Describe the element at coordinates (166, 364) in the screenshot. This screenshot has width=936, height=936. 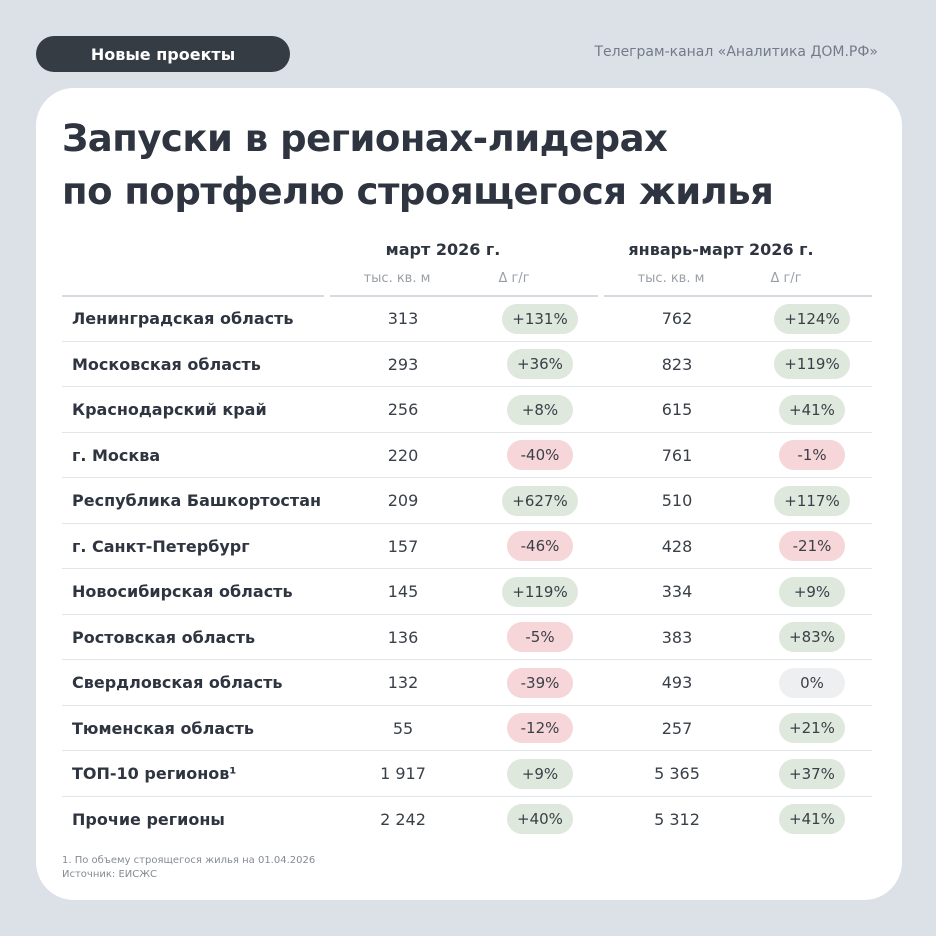
I see `region-name: Московская область` at that location.